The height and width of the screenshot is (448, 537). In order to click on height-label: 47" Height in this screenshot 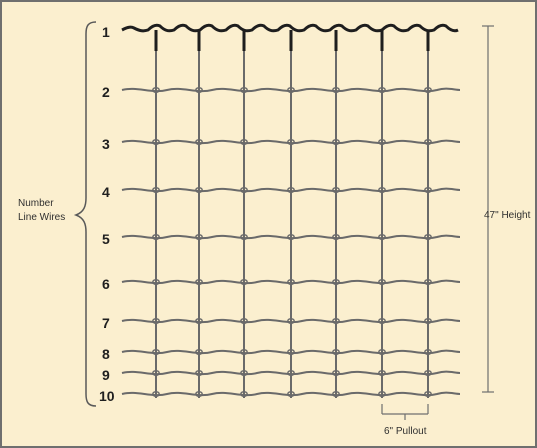, I will do `click(507, 215)`.